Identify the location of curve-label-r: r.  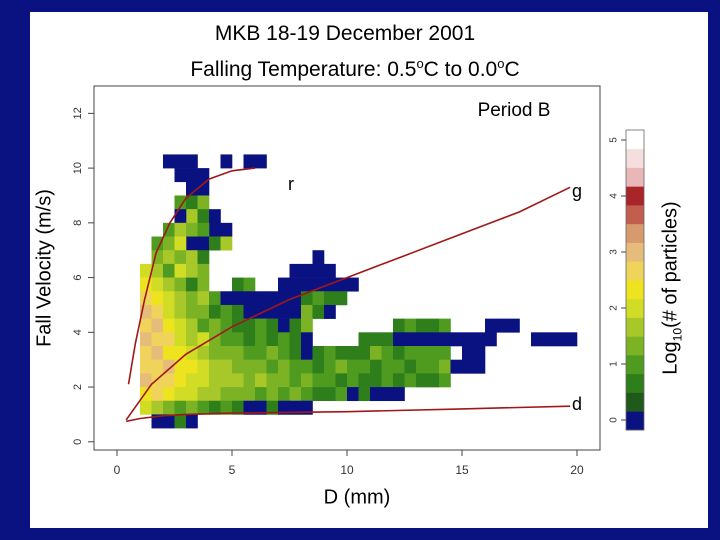
(291, 184).